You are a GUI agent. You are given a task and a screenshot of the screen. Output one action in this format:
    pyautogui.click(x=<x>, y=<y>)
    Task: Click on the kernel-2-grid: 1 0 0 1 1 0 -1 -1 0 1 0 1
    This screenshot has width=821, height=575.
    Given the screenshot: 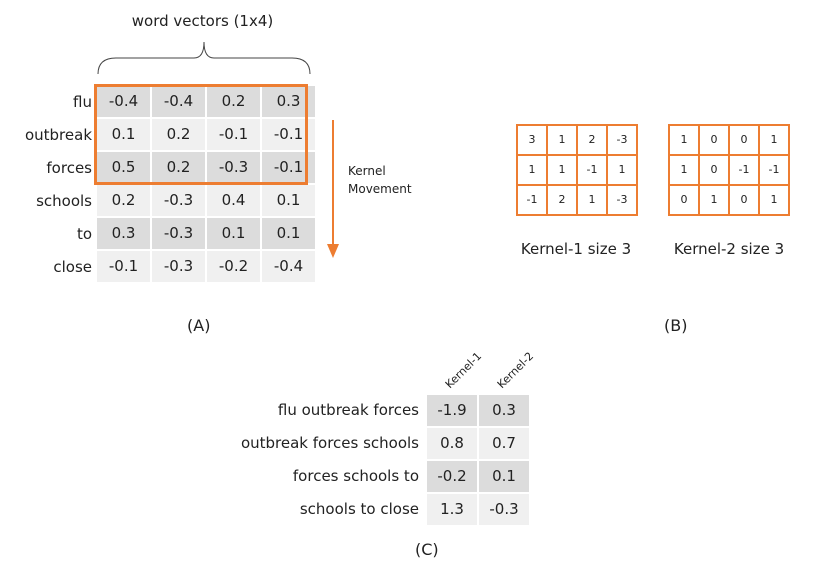 What is the action you would take?
    pyautogui.click(x=729, y=170)
    